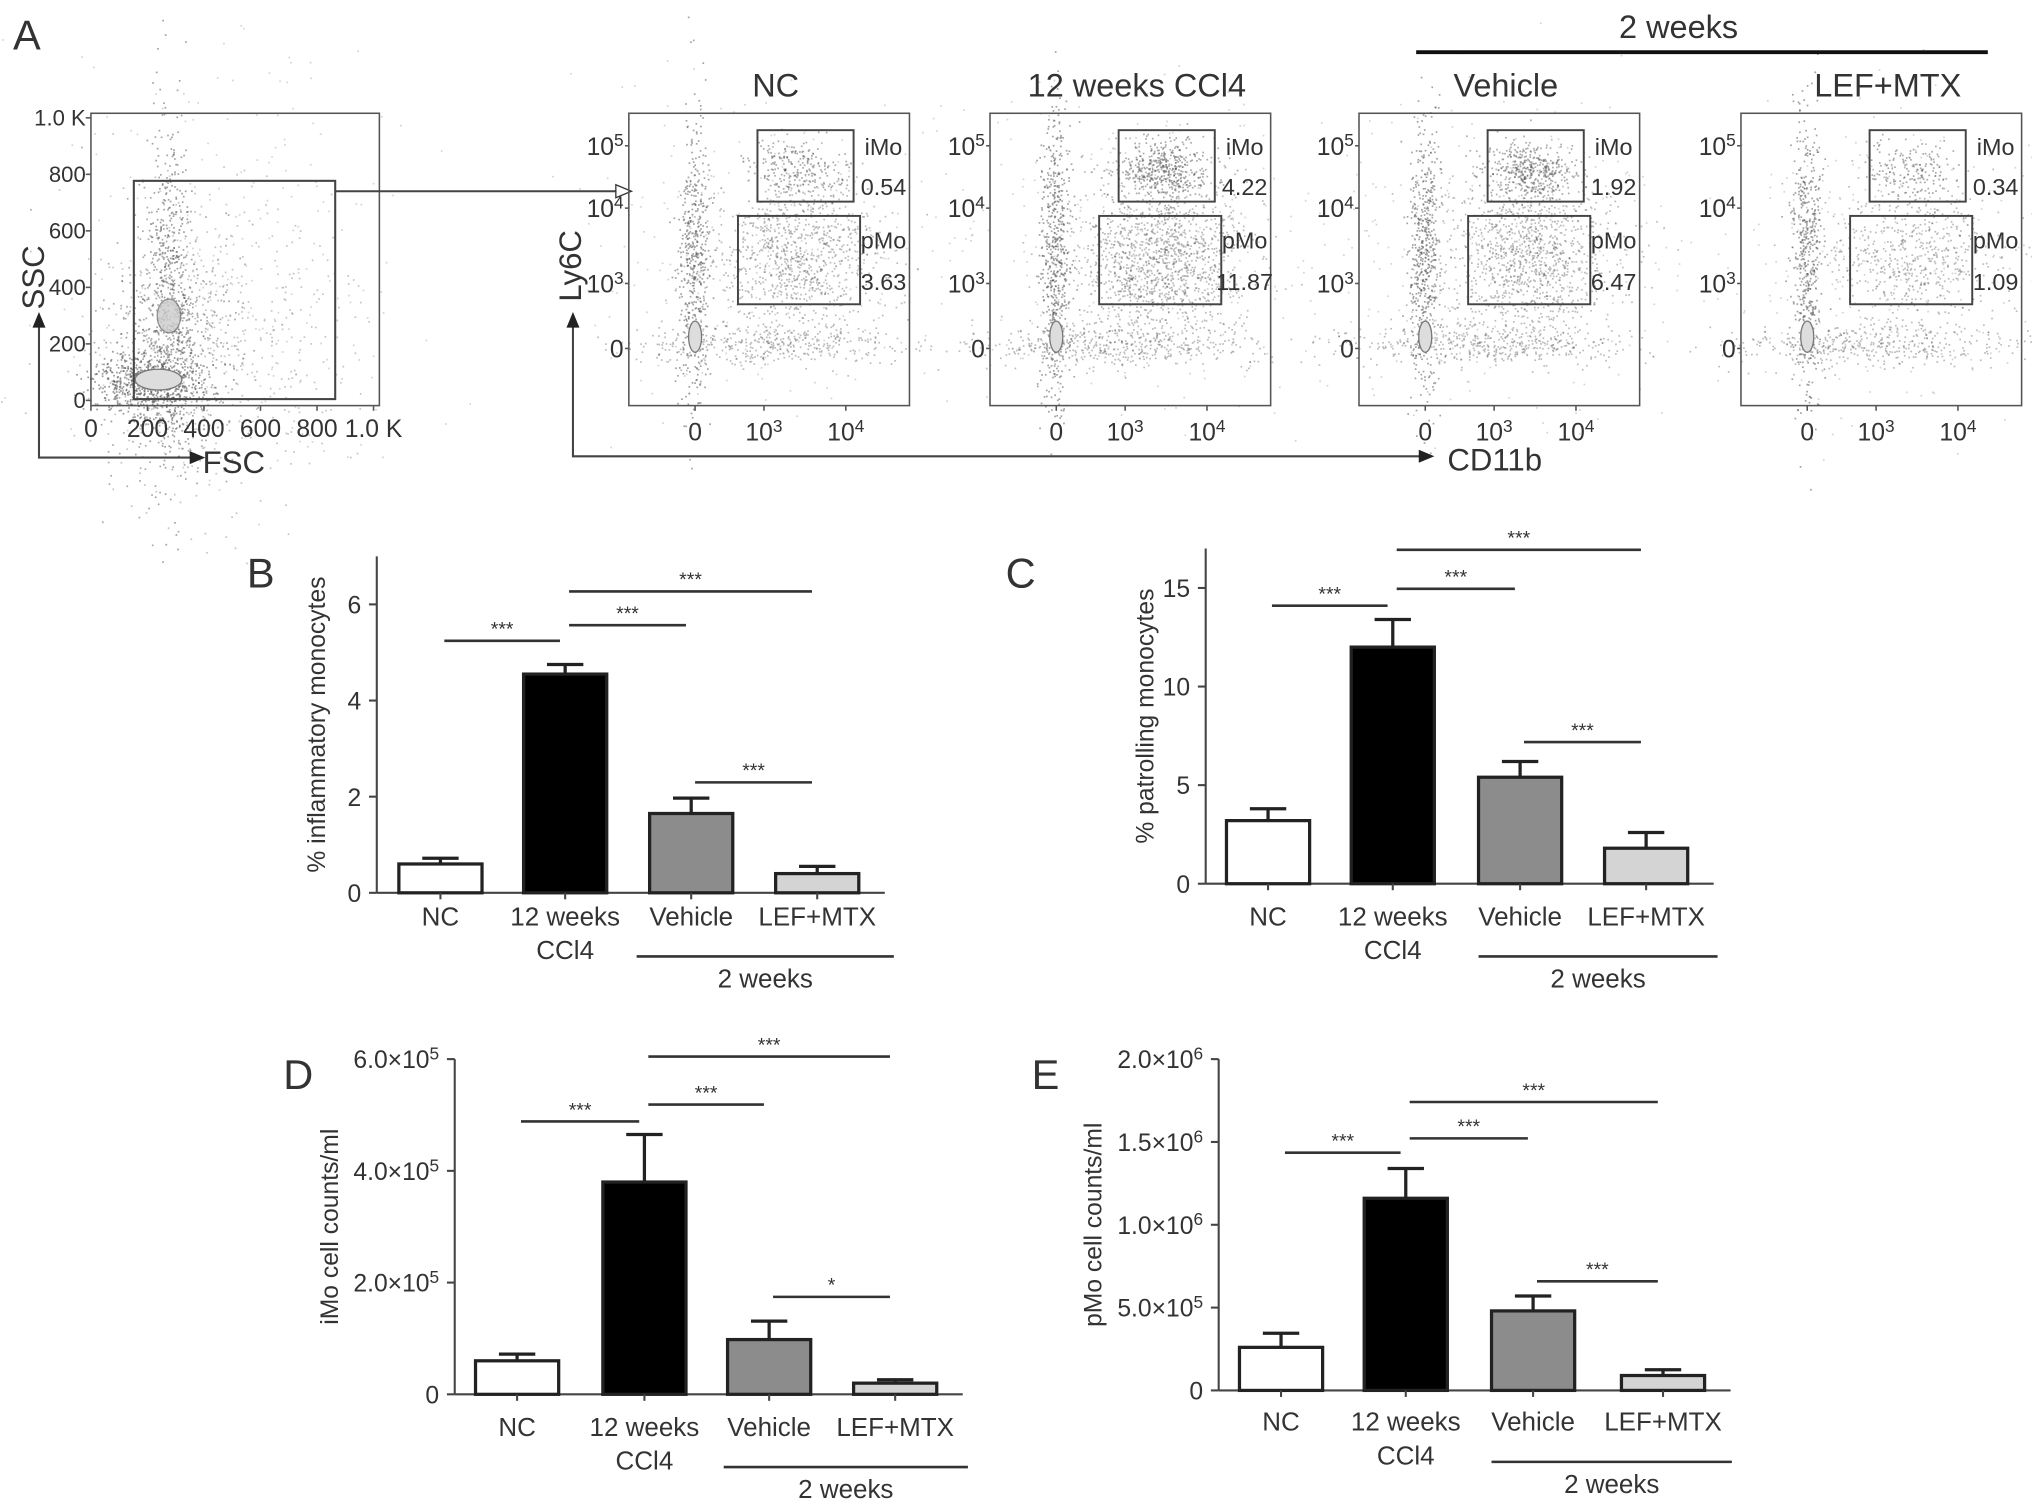  I want to click on plot-frame, so click(1130, 259).